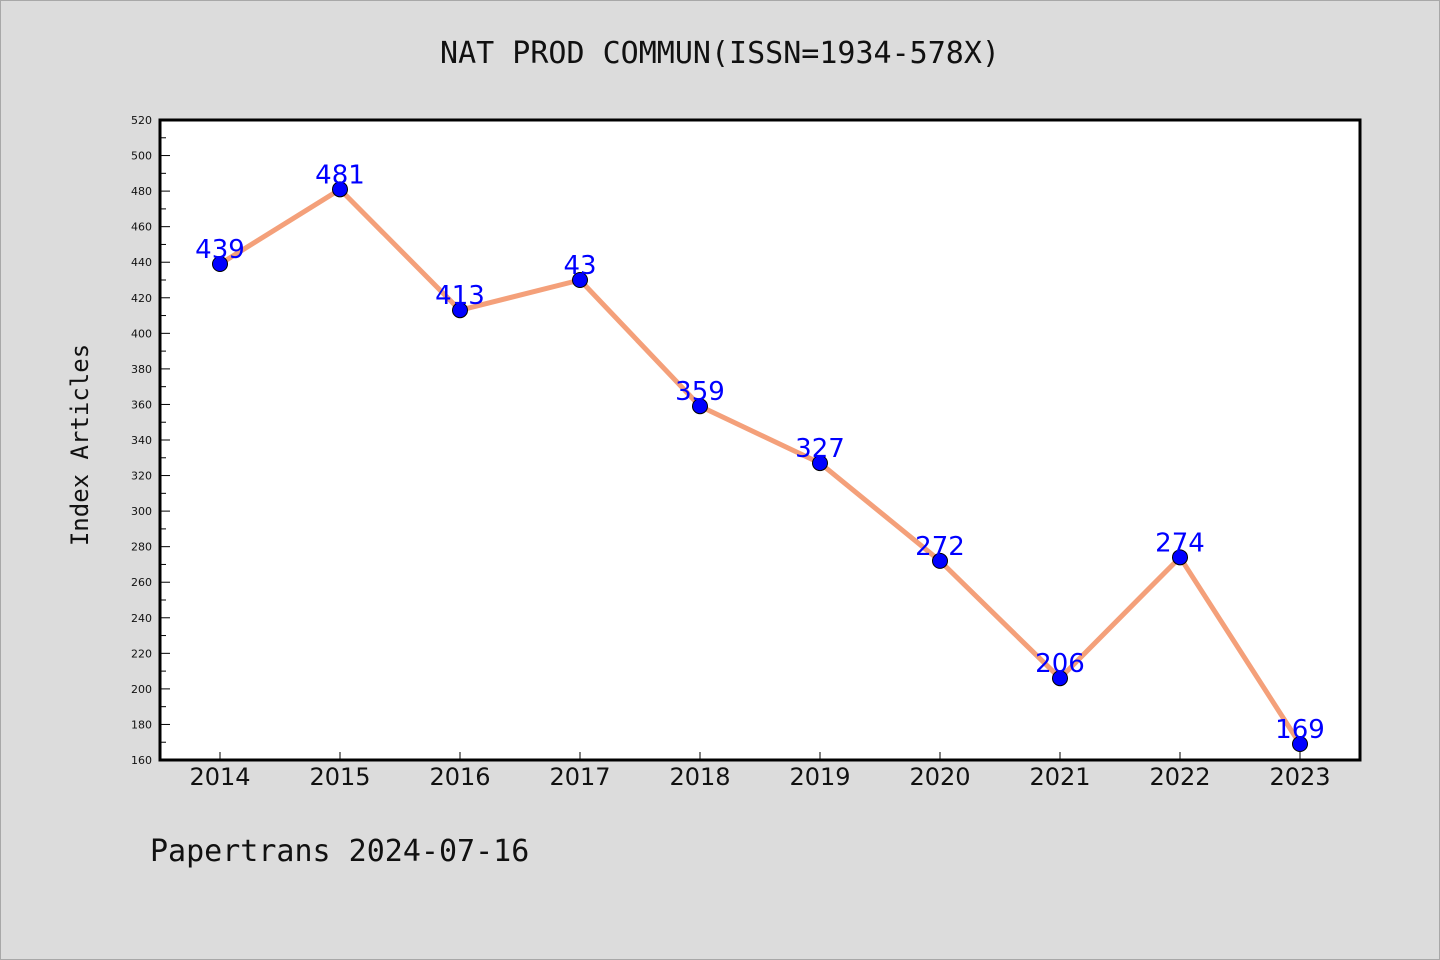  I want to click on x-tick-label: 2015, so click(339, 777).